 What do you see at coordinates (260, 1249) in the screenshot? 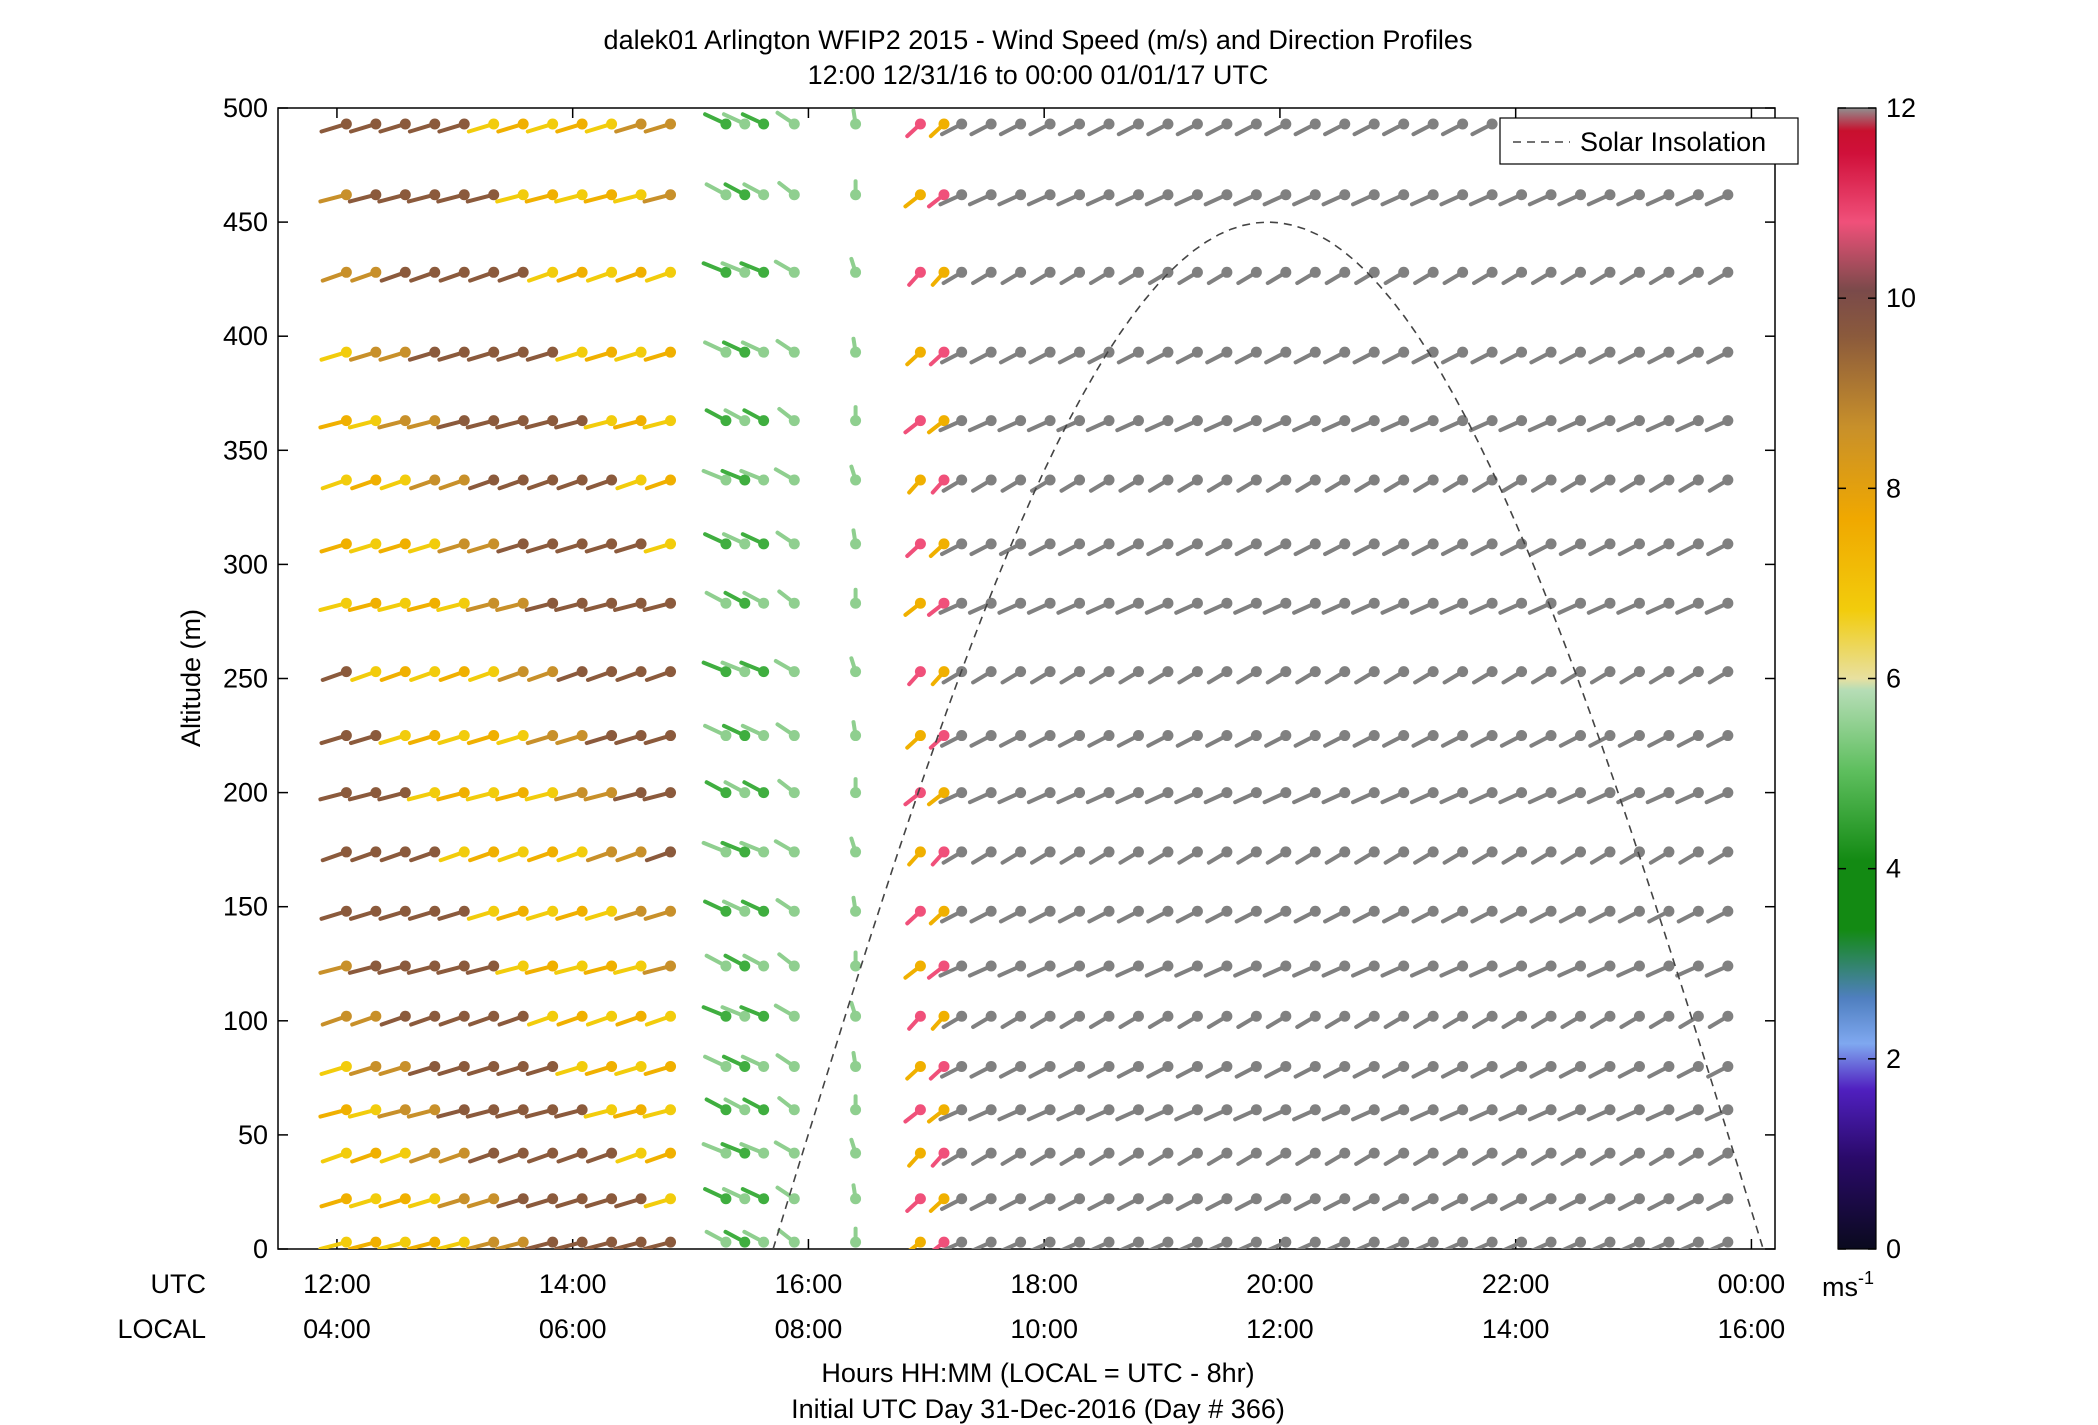
I see `y-tick-label: 0` at bounding box center [260, 1249].